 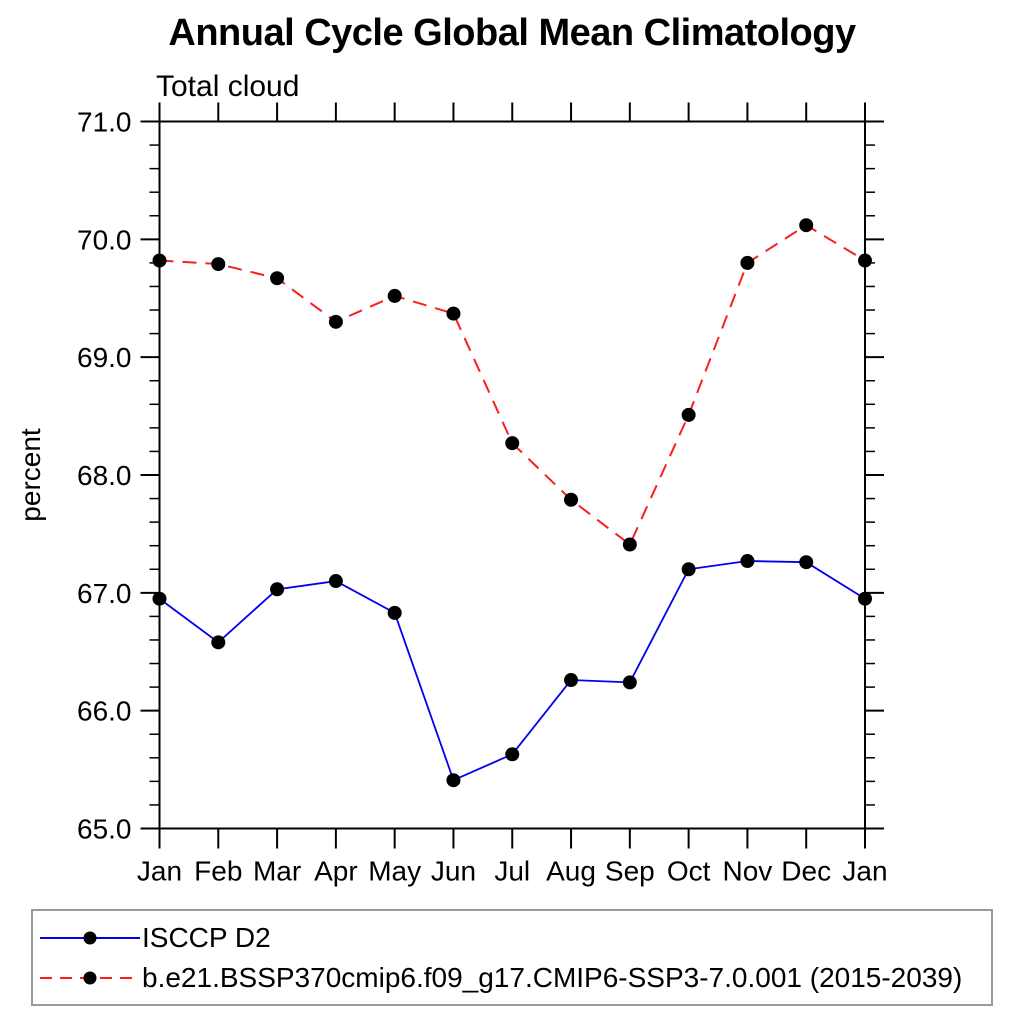 What do you see at coordinates (218, 871) in the screenshot?
I see `x-tick-label: Feb` at bounding box center [218, 871].